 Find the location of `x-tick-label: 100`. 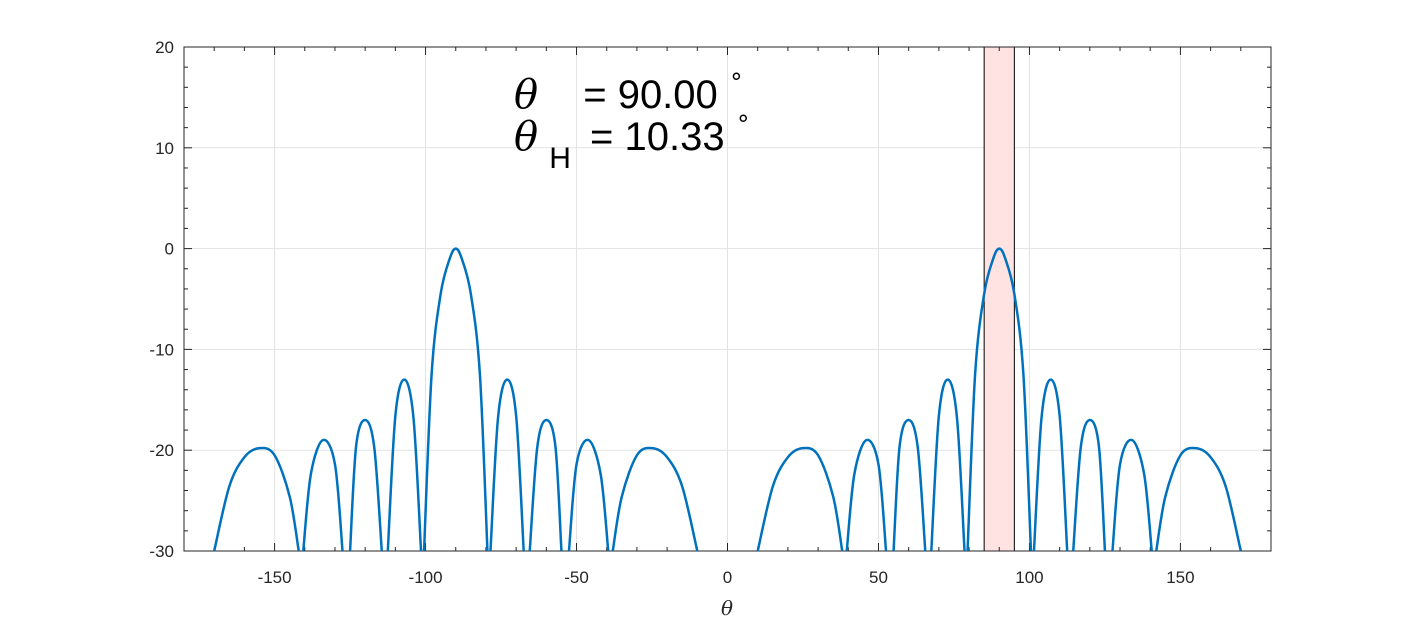

x-tick-label: 100 is located at coordinates (1029, 577).